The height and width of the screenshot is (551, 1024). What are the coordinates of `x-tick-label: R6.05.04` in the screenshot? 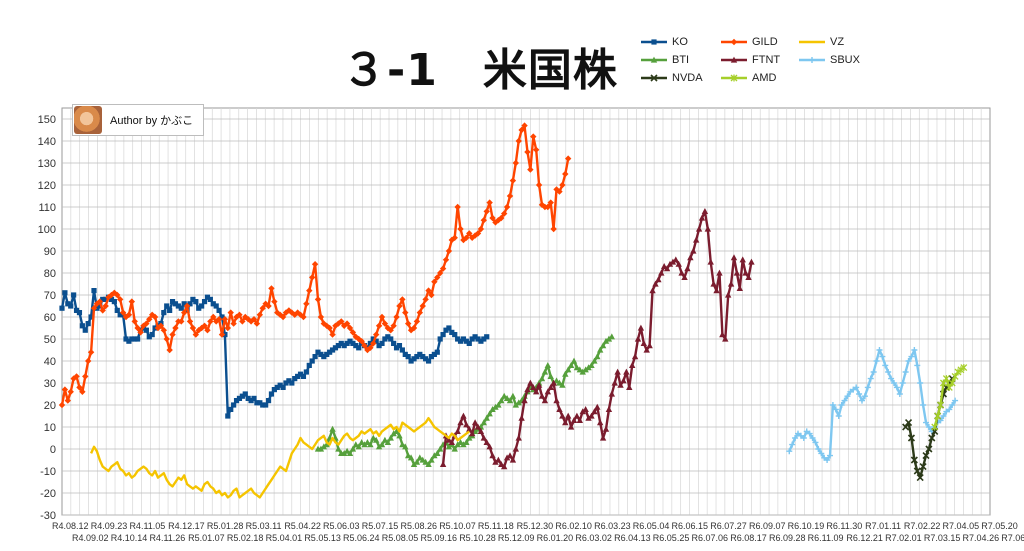 It's located at (651, 526).